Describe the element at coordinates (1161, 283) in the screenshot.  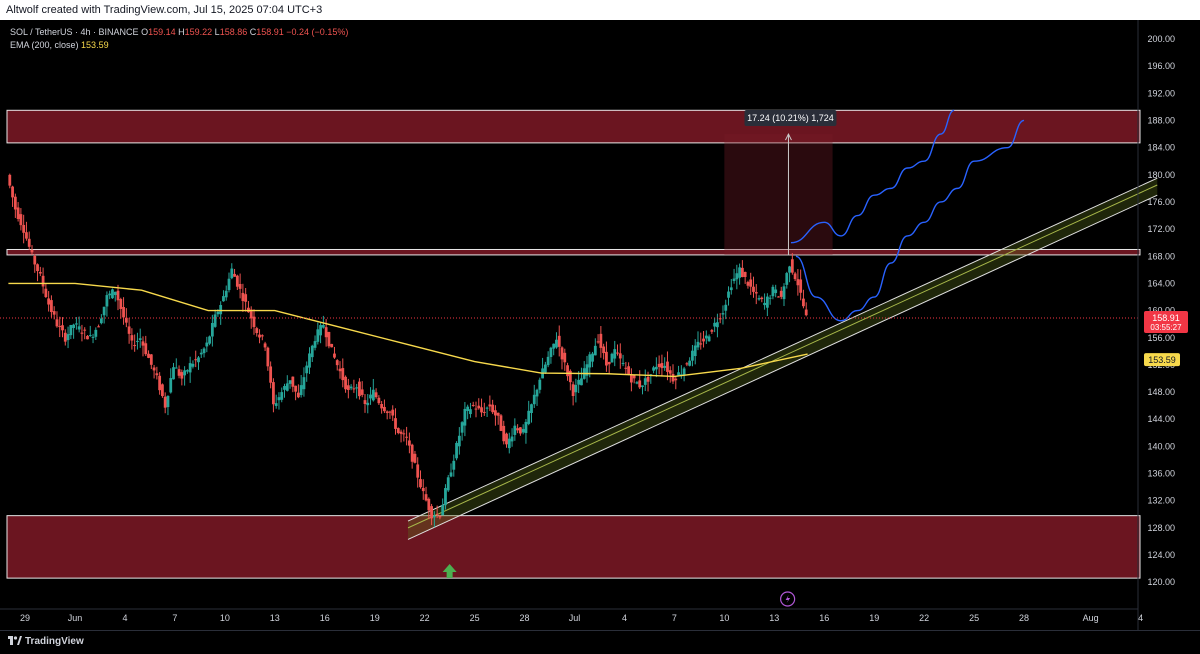
I see `y-axis-tick-label: 164.00` at that location.